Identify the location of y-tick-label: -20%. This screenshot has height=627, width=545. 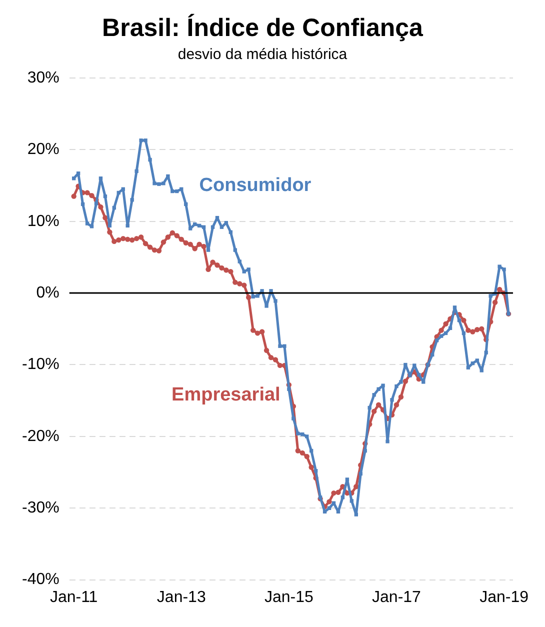
(41, 436).